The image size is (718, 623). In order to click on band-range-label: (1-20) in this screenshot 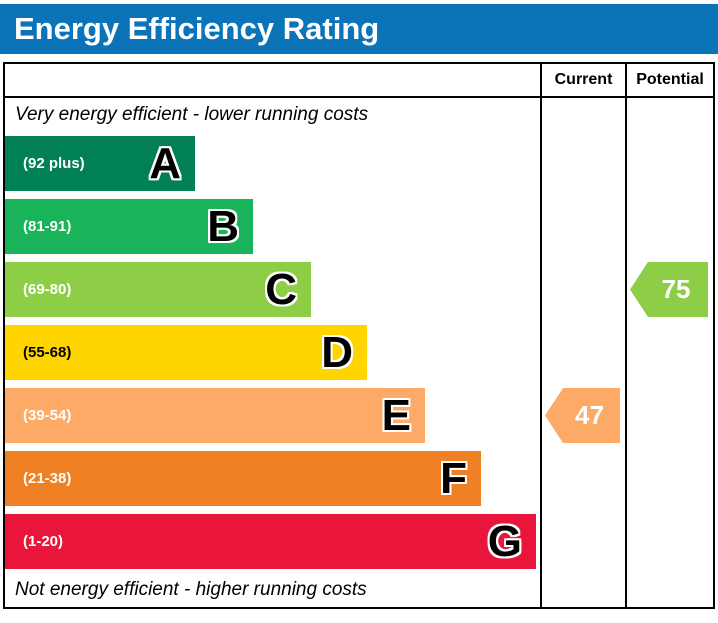, I will do `click(43, 541)`.